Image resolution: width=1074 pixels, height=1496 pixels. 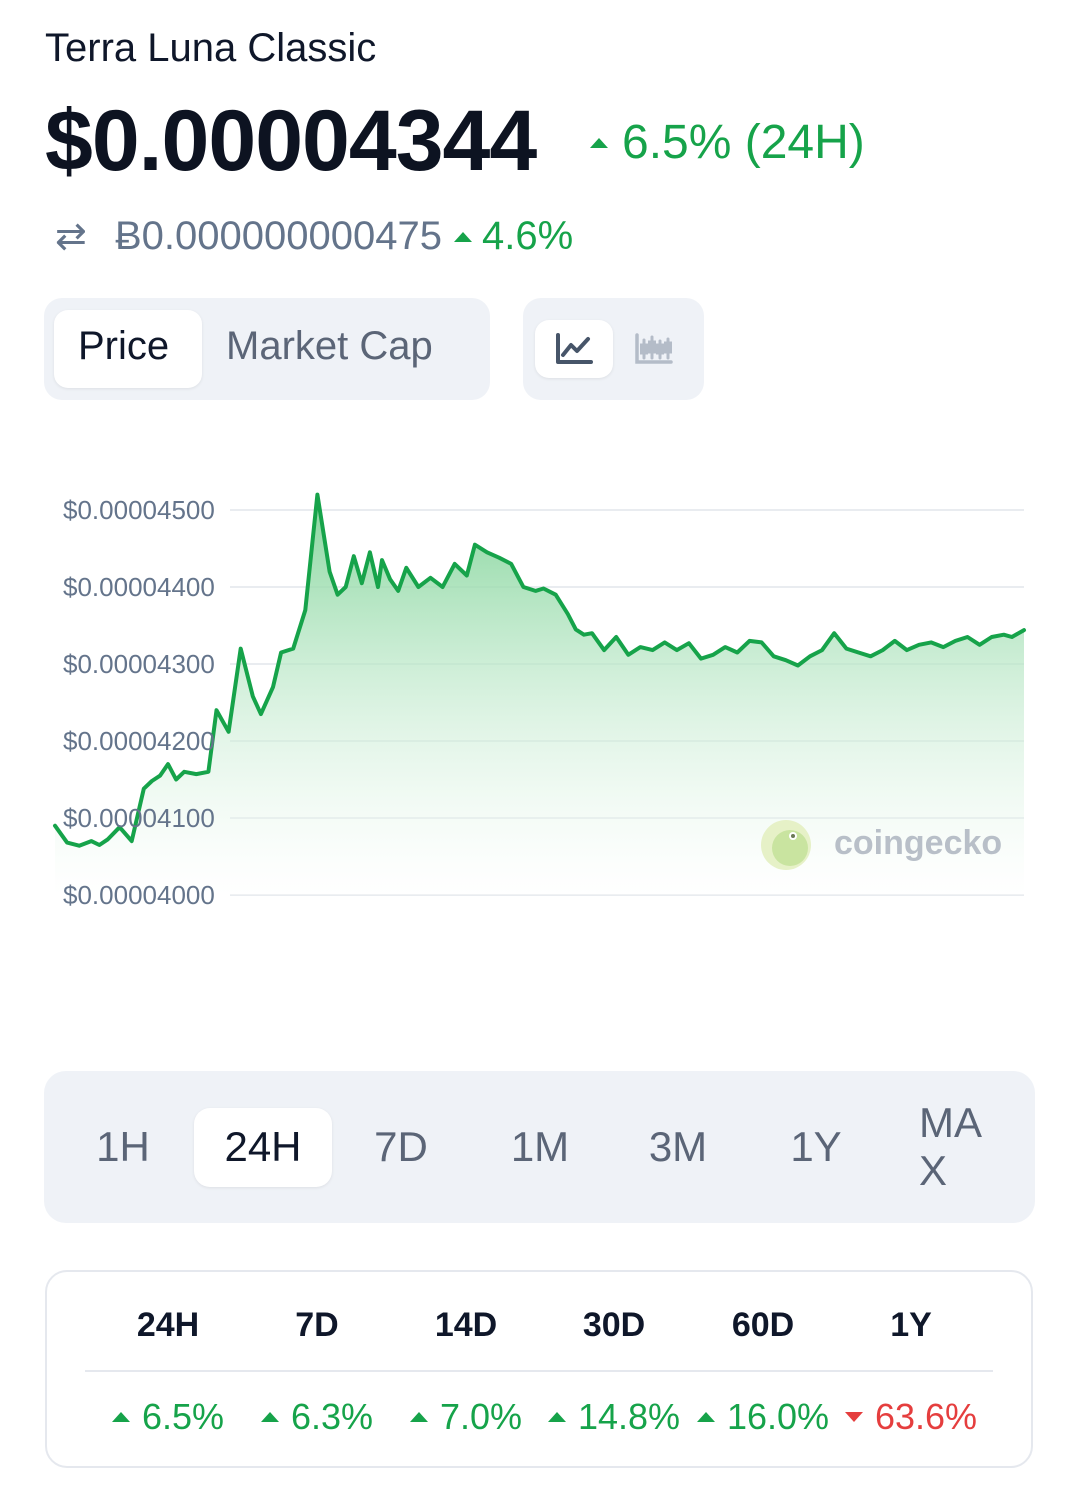 I want to click on perf-value: 63.6%, so click(x=911, y=1417).